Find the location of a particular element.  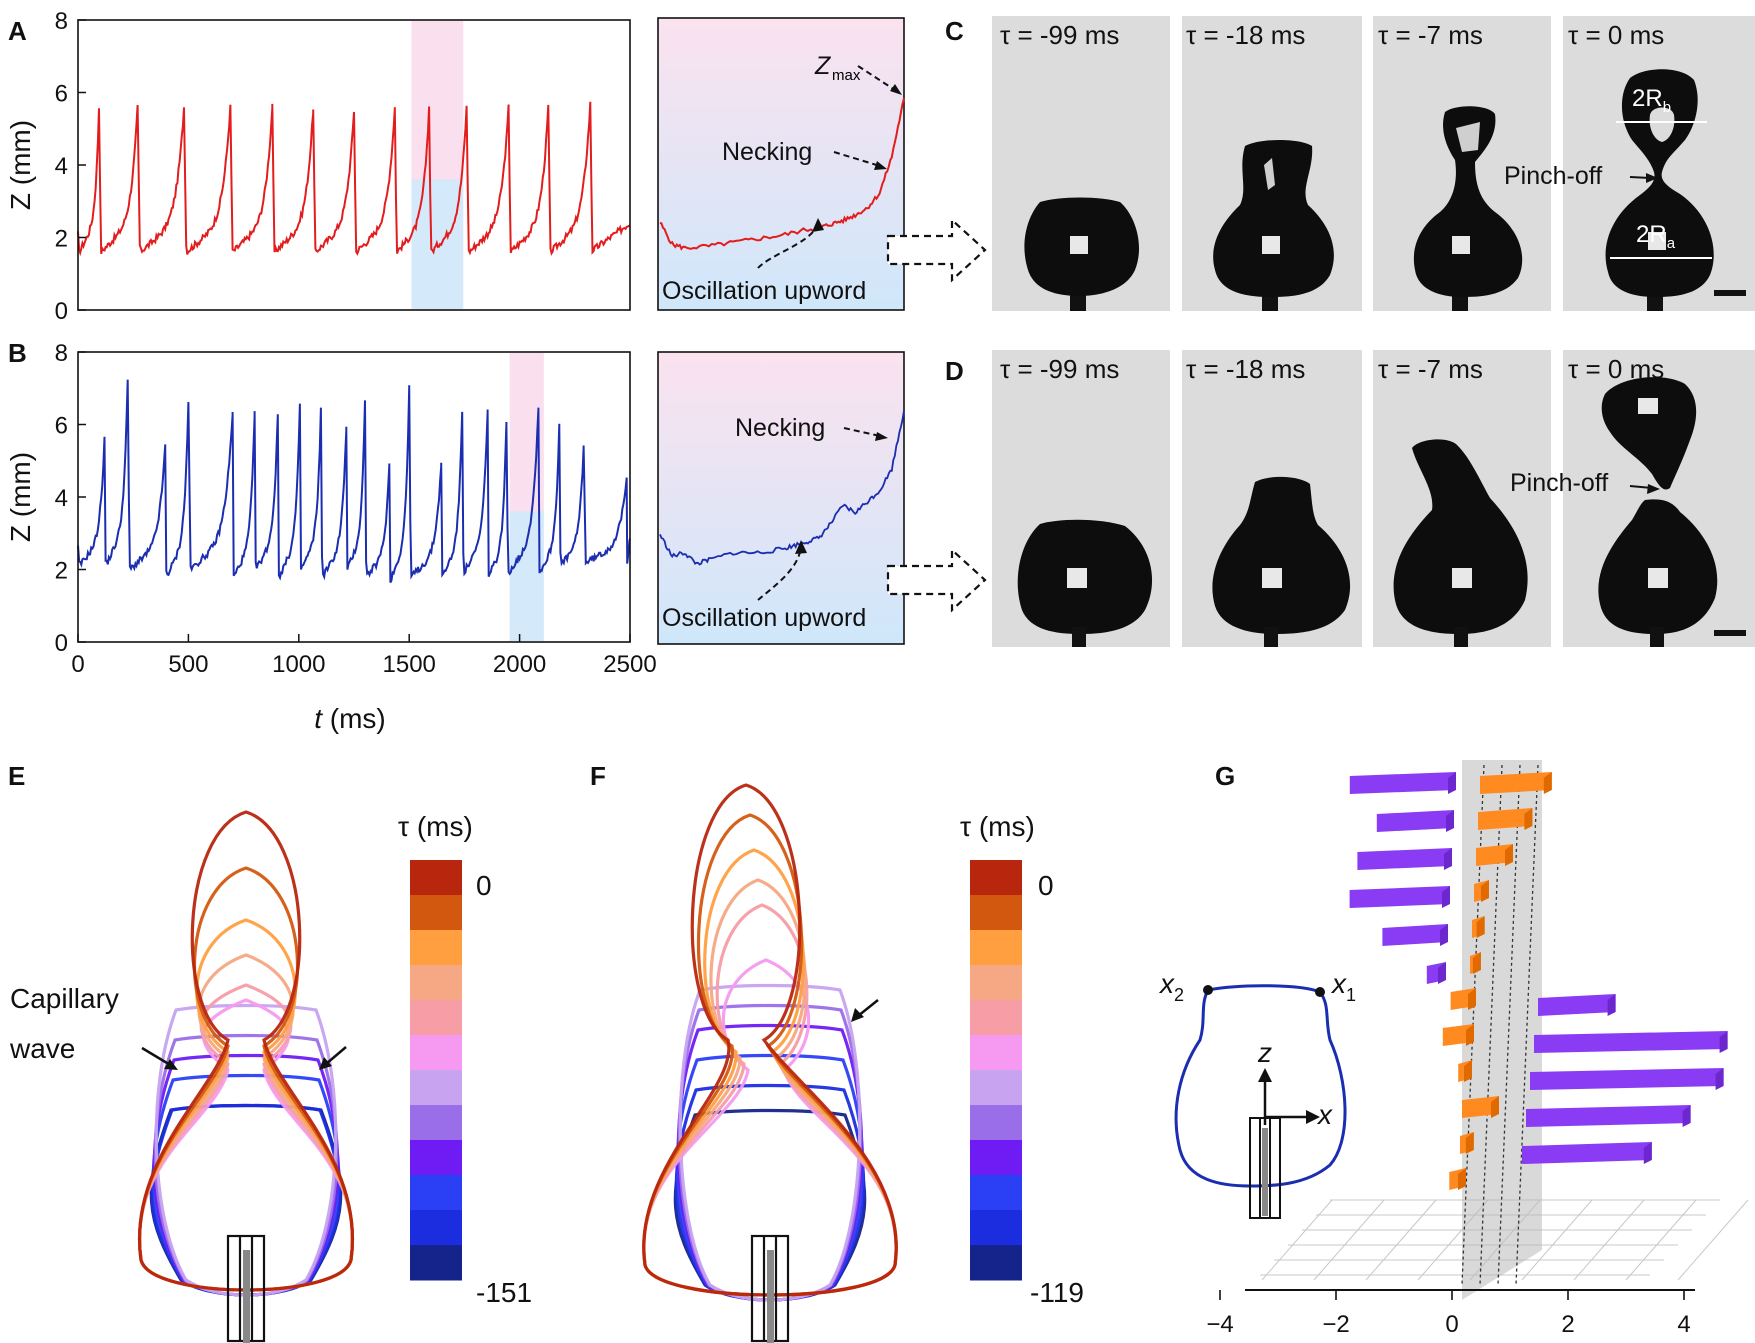

panel-b-chart: 0 2 4 6 8 0 500 1000 1500 2000 2500 Z (mm) t (ms) is located at coordinates (331, 537).